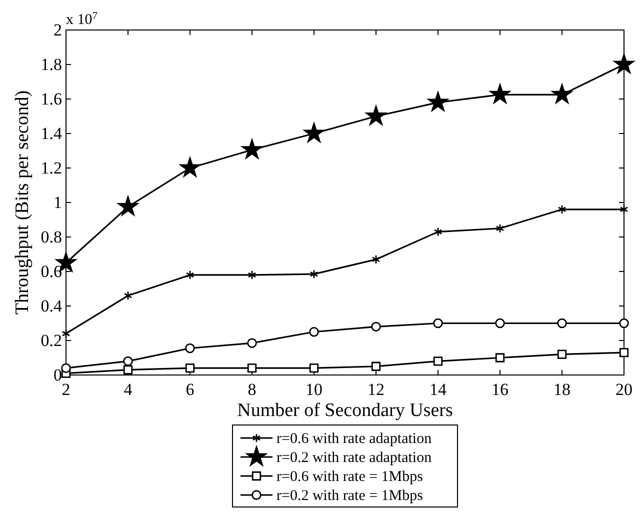  What do you see at coordinates (51, 340) in the screenshot?
I see `y-tick-label: 0.2` at bounding box center [51, 340].